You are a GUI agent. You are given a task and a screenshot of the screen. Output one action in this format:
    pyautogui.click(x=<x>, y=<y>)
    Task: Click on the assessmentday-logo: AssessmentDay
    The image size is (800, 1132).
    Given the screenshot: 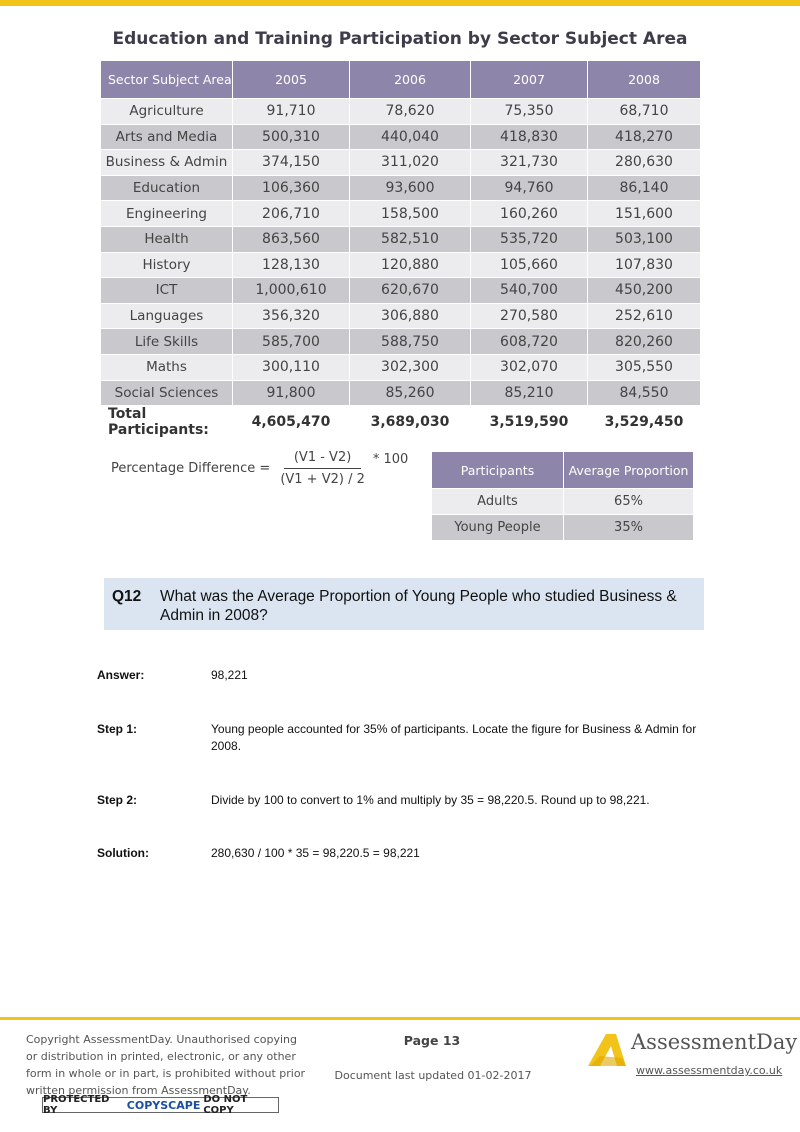 What is the action you would take?
    pyautogui.click(x=691, y=1048)
    